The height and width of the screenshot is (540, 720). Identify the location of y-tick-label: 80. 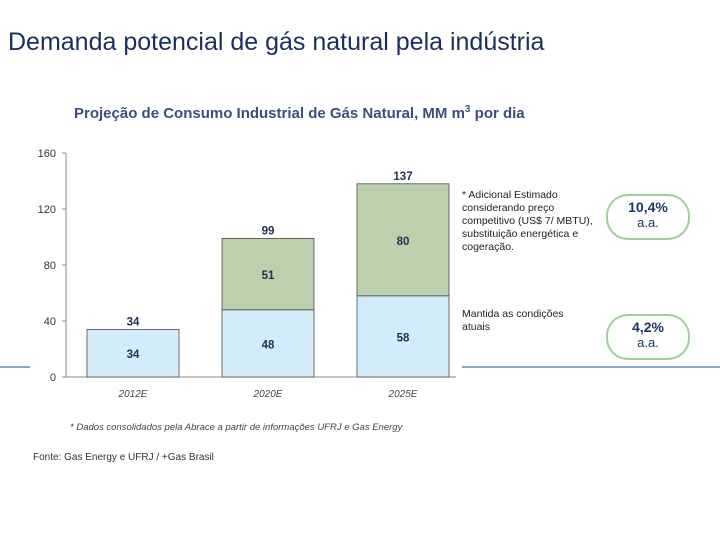
(50, 266).